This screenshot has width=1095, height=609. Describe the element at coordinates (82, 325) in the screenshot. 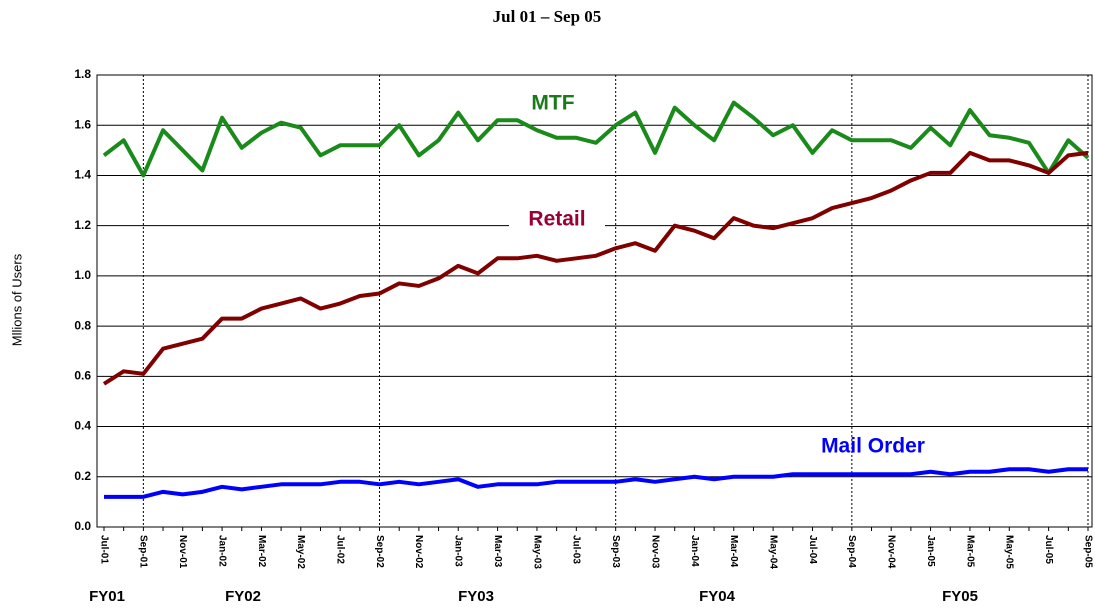

I see `y-tick-label: 0.8` at that location.